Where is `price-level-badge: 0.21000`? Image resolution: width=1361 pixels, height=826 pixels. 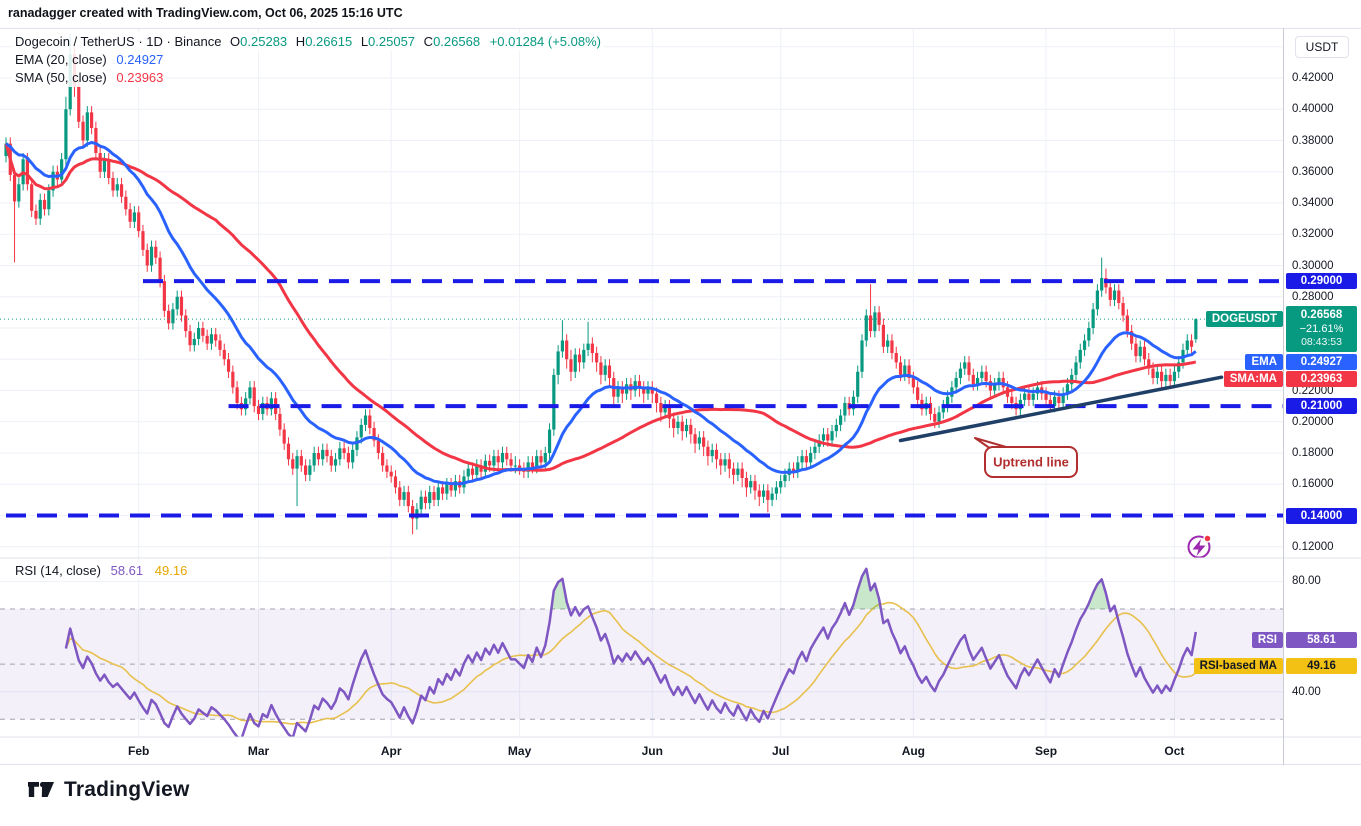 price-level-badge: 0.21000 is located at coordinates (1321, 406).